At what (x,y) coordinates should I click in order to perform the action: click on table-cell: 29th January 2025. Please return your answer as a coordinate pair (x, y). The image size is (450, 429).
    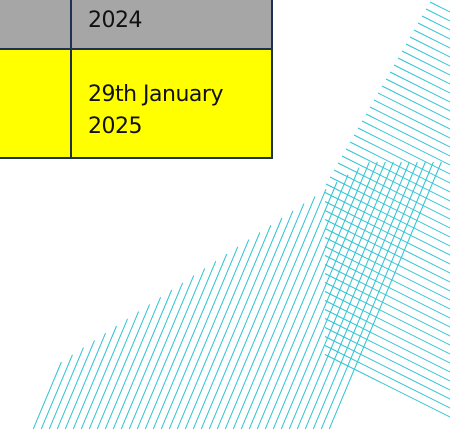
    Looking at the image, I should click on (171, 103).